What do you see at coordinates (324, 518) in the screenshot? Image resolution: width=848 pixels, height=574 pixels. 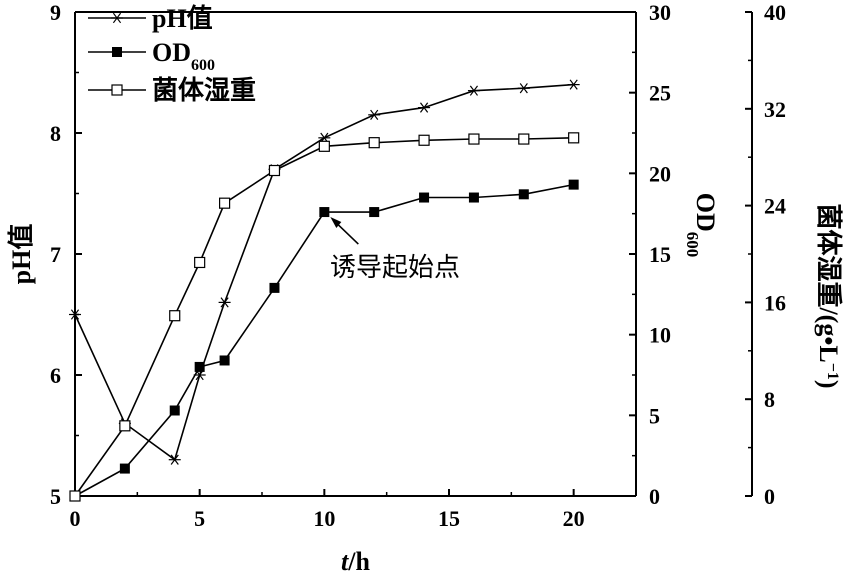 I see `x-tick-label: 10` at bounding box center [324, 518].